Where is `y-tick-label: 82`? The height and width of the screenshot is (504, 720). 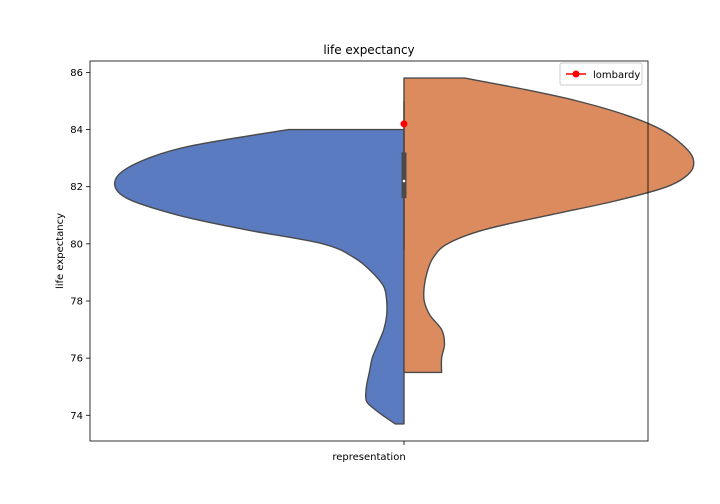 y-tick-label: 82 is located at coordinates (76, 187).